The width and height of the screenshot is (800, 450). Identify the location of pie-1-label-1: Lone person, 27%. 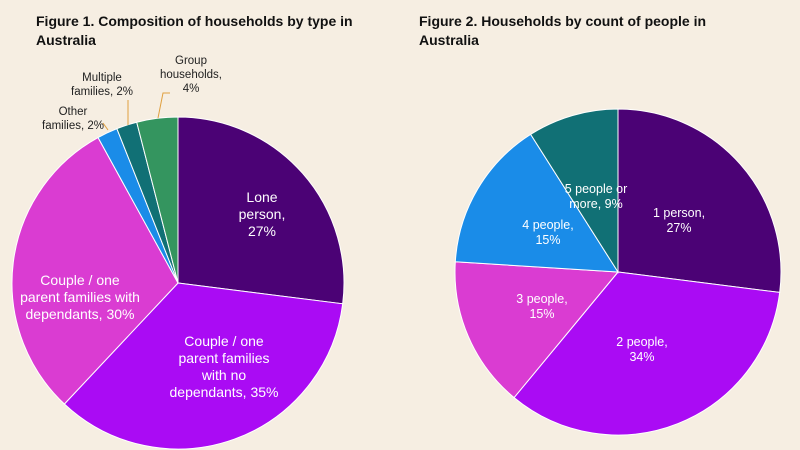
(262, 214).